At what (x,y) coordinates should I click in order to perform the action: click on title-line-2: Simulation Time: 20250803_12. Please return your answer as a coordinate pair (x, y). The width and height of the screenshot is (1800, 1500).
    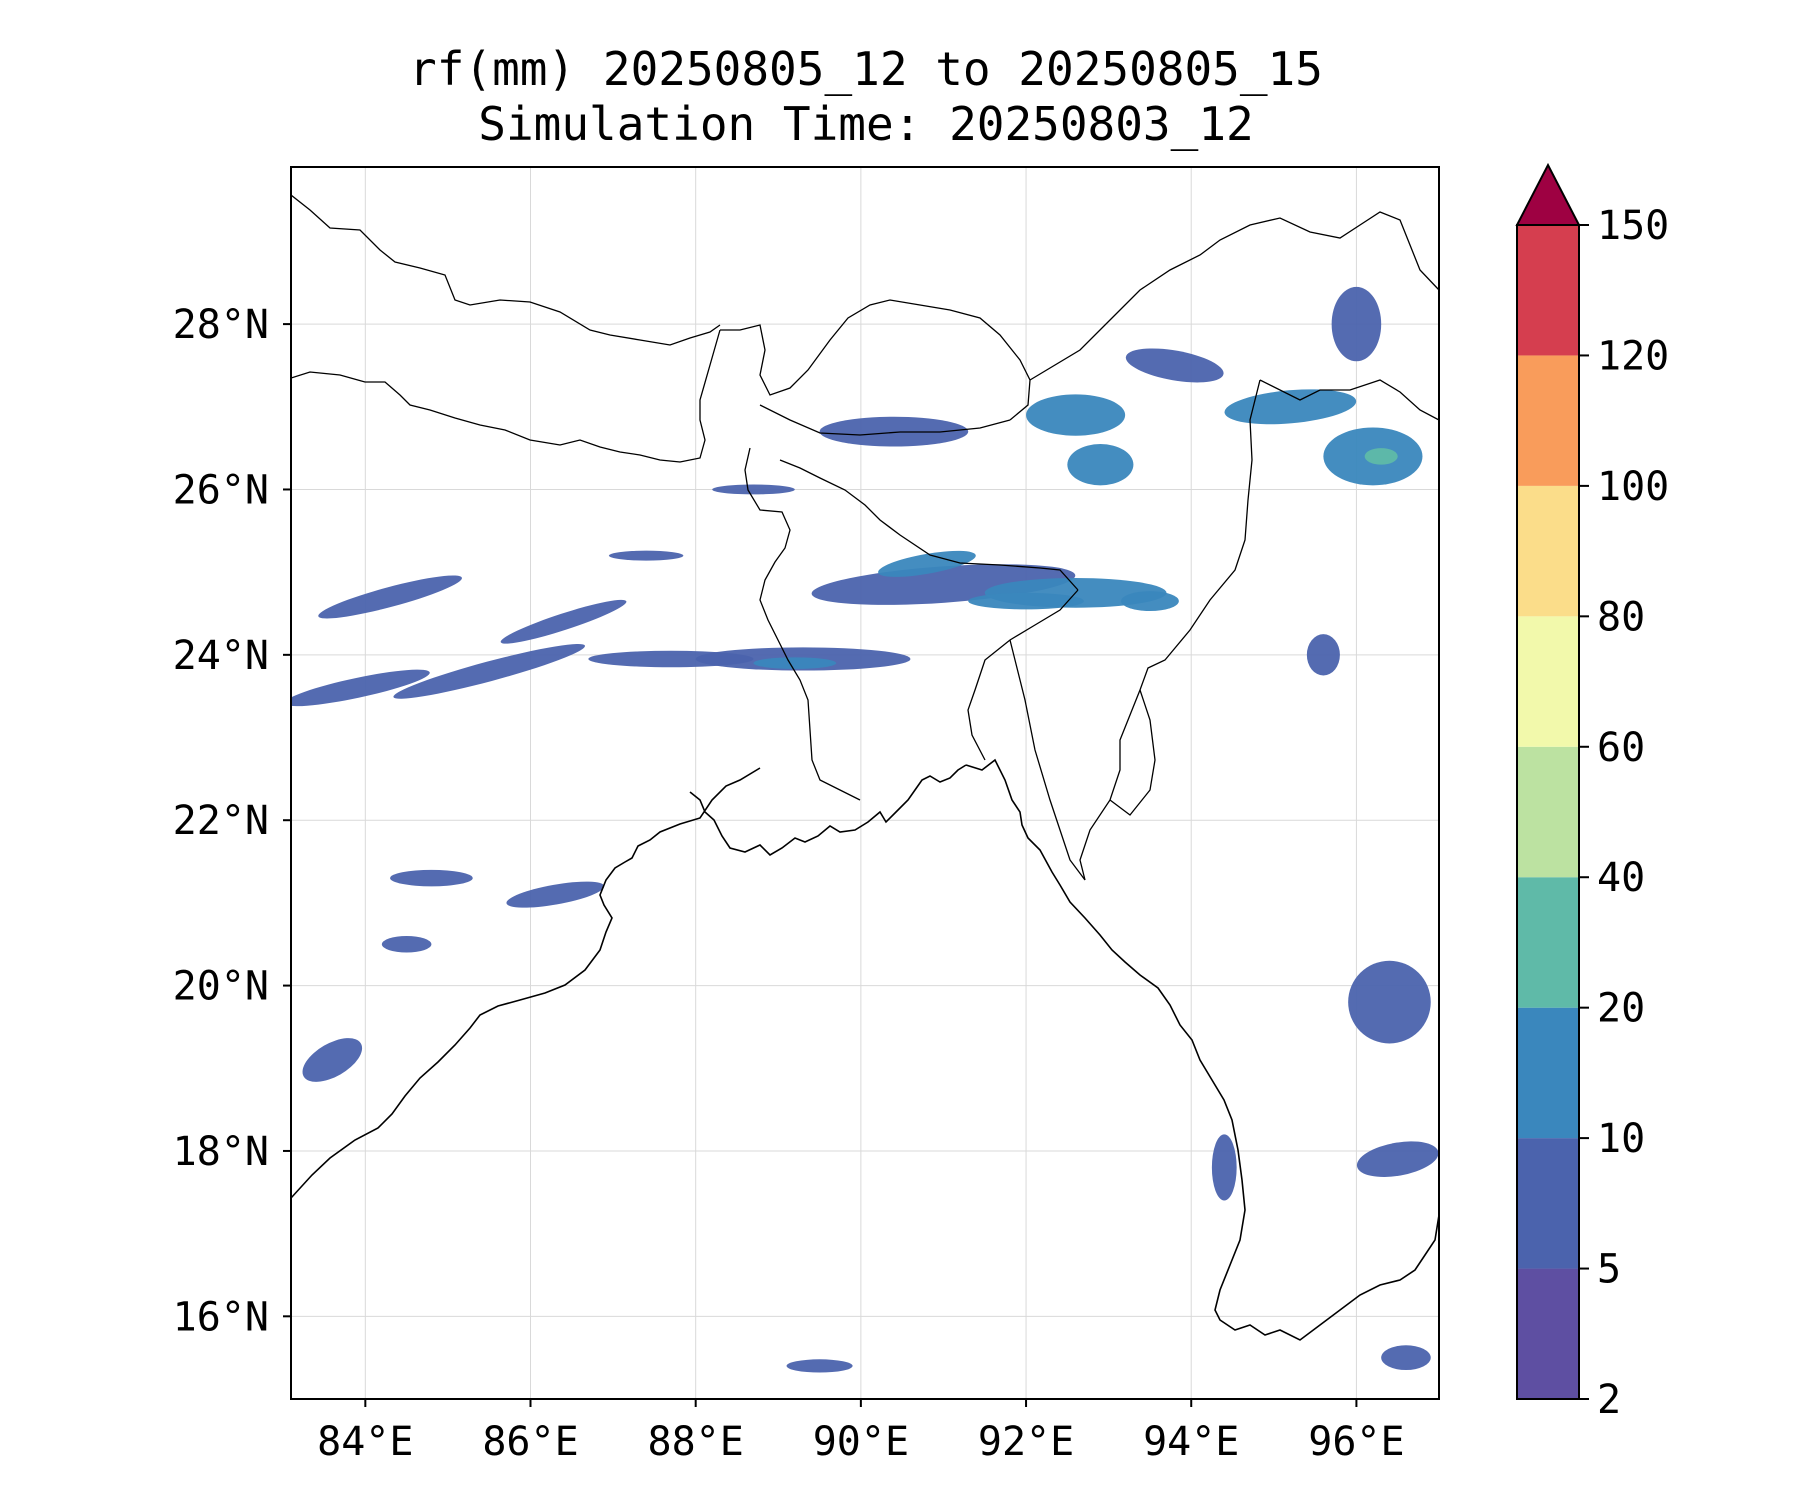
    Looking at the image, I should click on (865, 124).